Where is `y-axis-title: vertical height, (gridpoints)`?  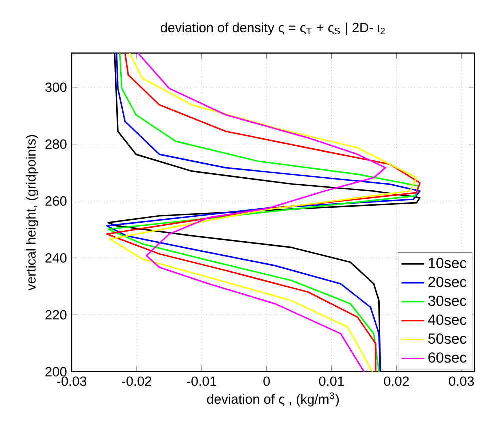 y-axis-title: vertical height, (gridpoints) is located at coordinates (32, 213).